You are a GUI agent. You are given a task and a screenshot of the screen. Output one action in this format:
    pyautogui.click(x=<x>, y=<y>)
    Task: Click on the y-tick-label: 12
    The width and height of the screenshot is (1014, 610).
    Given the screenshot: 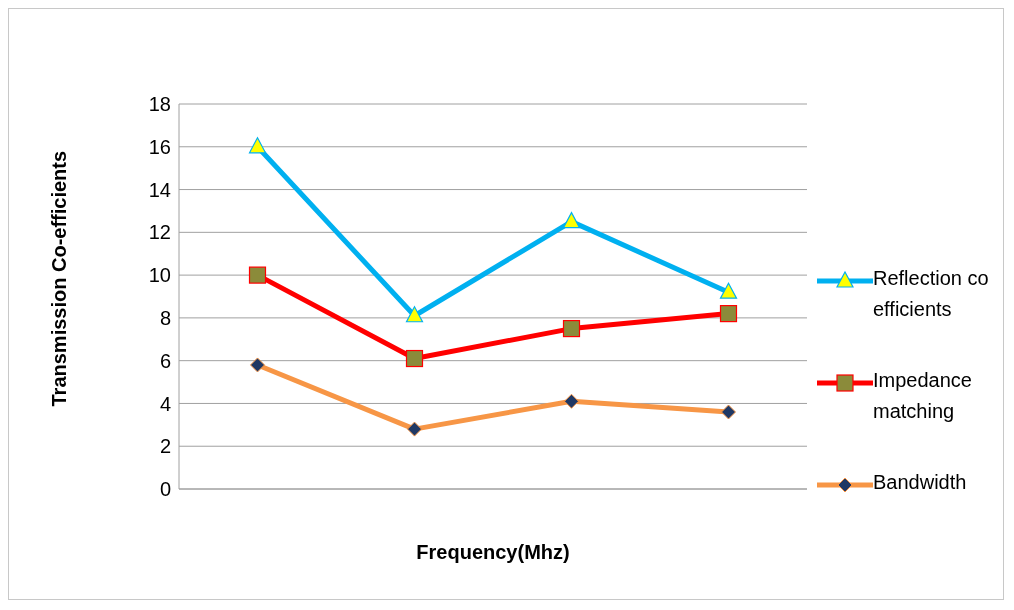 What is the action you would take?
    pyautogui.click(x=159, y=232)
    